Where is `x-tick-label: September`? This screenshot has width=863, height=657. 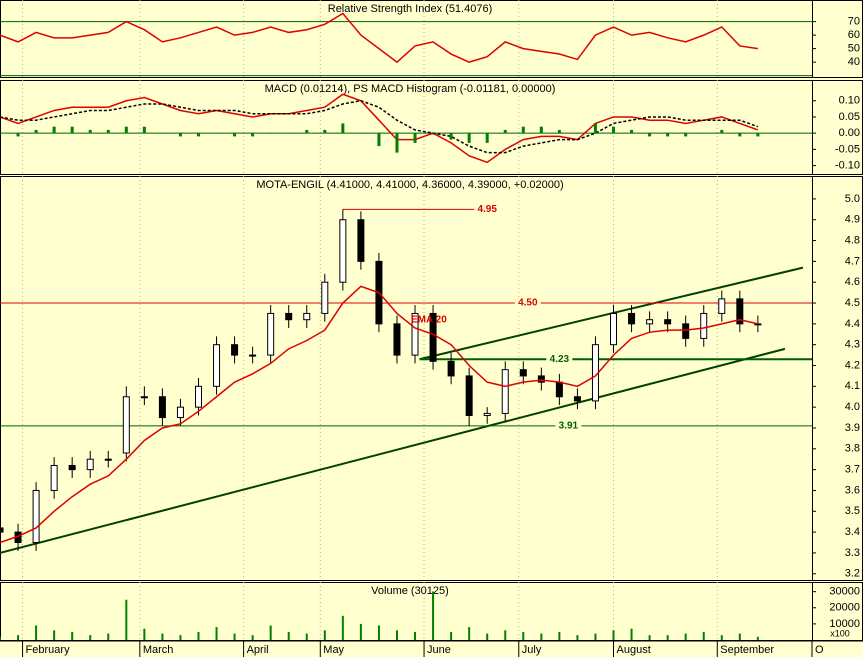 x-tick-label: September is located at coordinates (747, 650).